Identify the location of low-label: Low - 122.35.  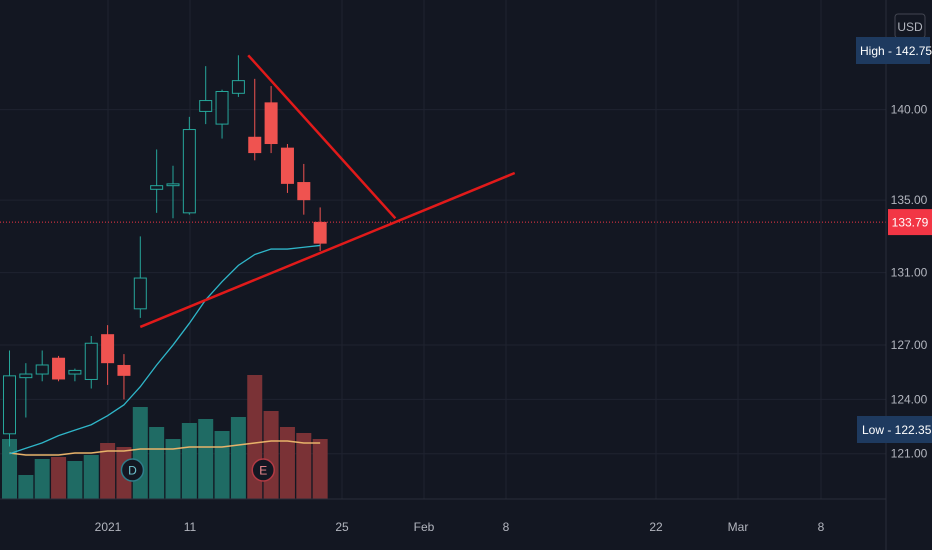
(894, 429).